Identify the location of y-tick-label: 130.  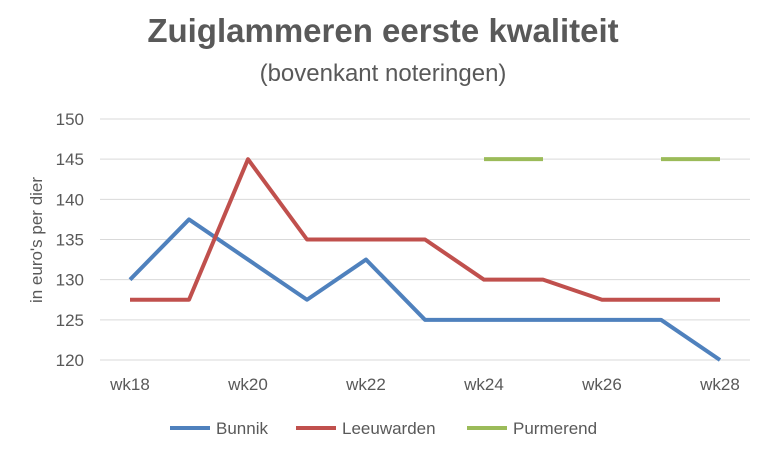
(70, 280).